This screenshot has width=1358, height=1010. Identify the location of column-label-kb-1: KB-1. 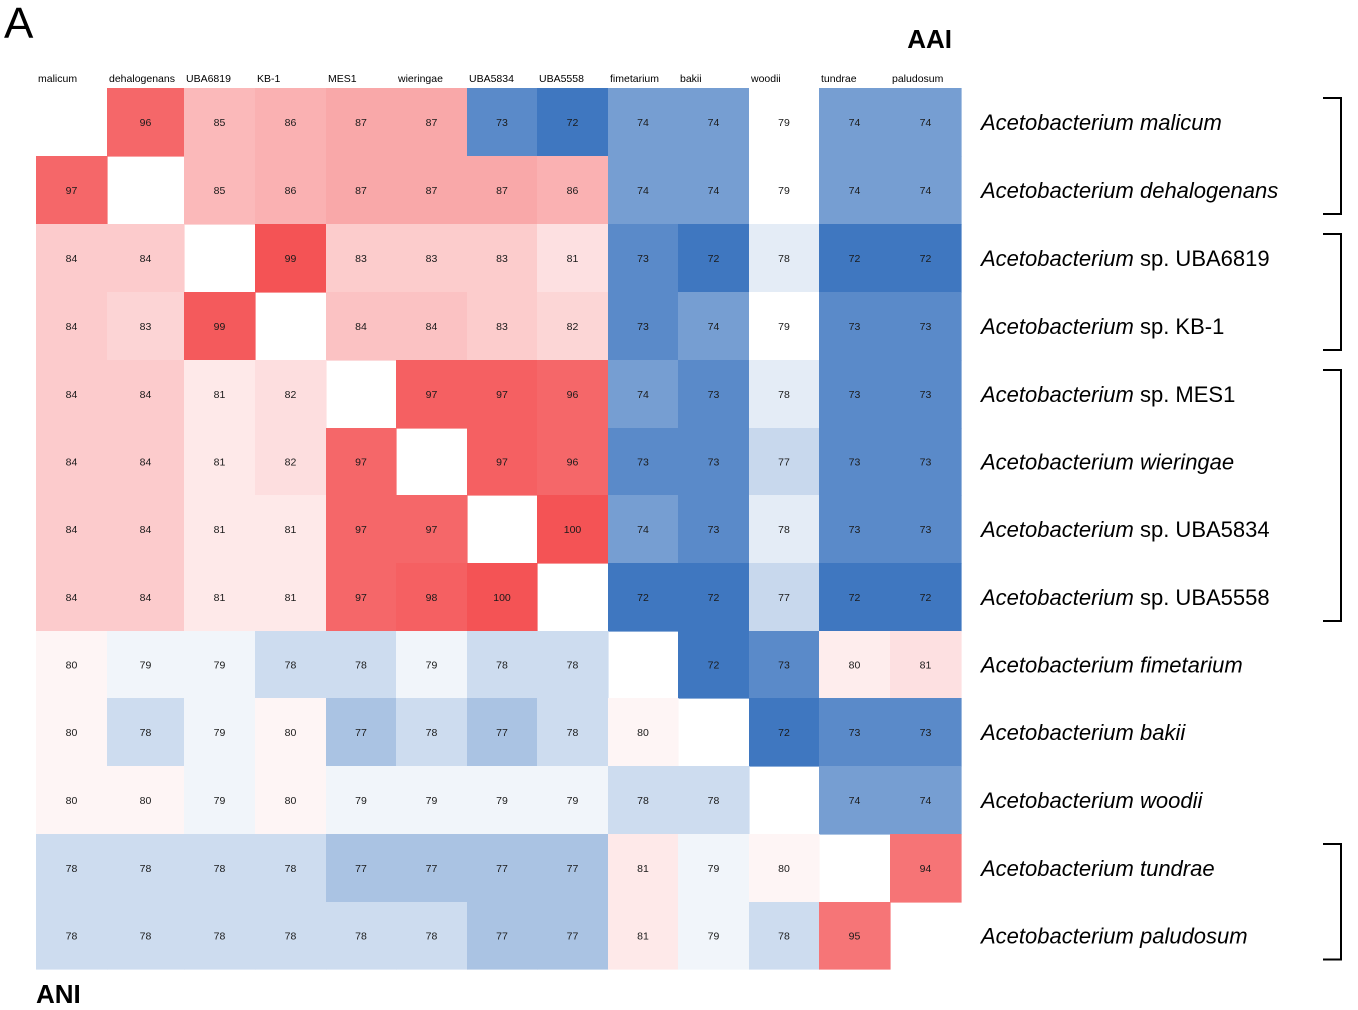
(269, 79).